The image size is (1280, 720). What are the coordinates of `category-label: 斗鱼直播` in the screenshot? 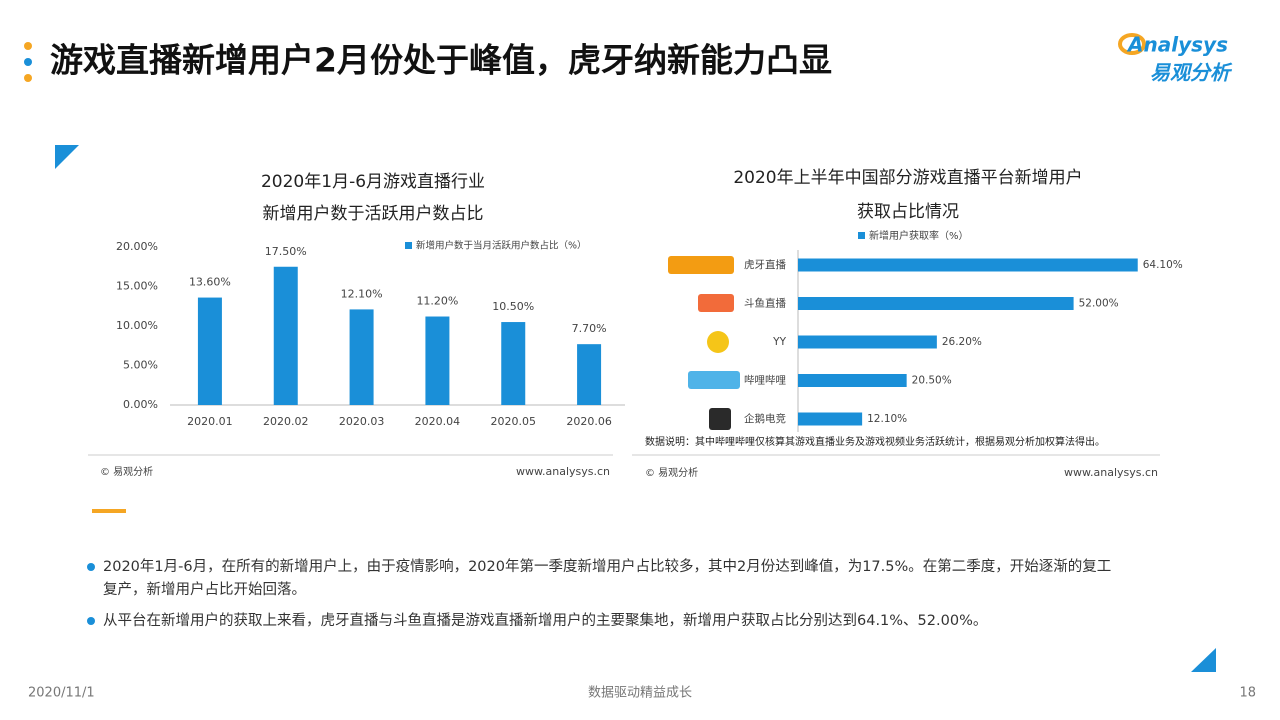 It's located at (765, 303).